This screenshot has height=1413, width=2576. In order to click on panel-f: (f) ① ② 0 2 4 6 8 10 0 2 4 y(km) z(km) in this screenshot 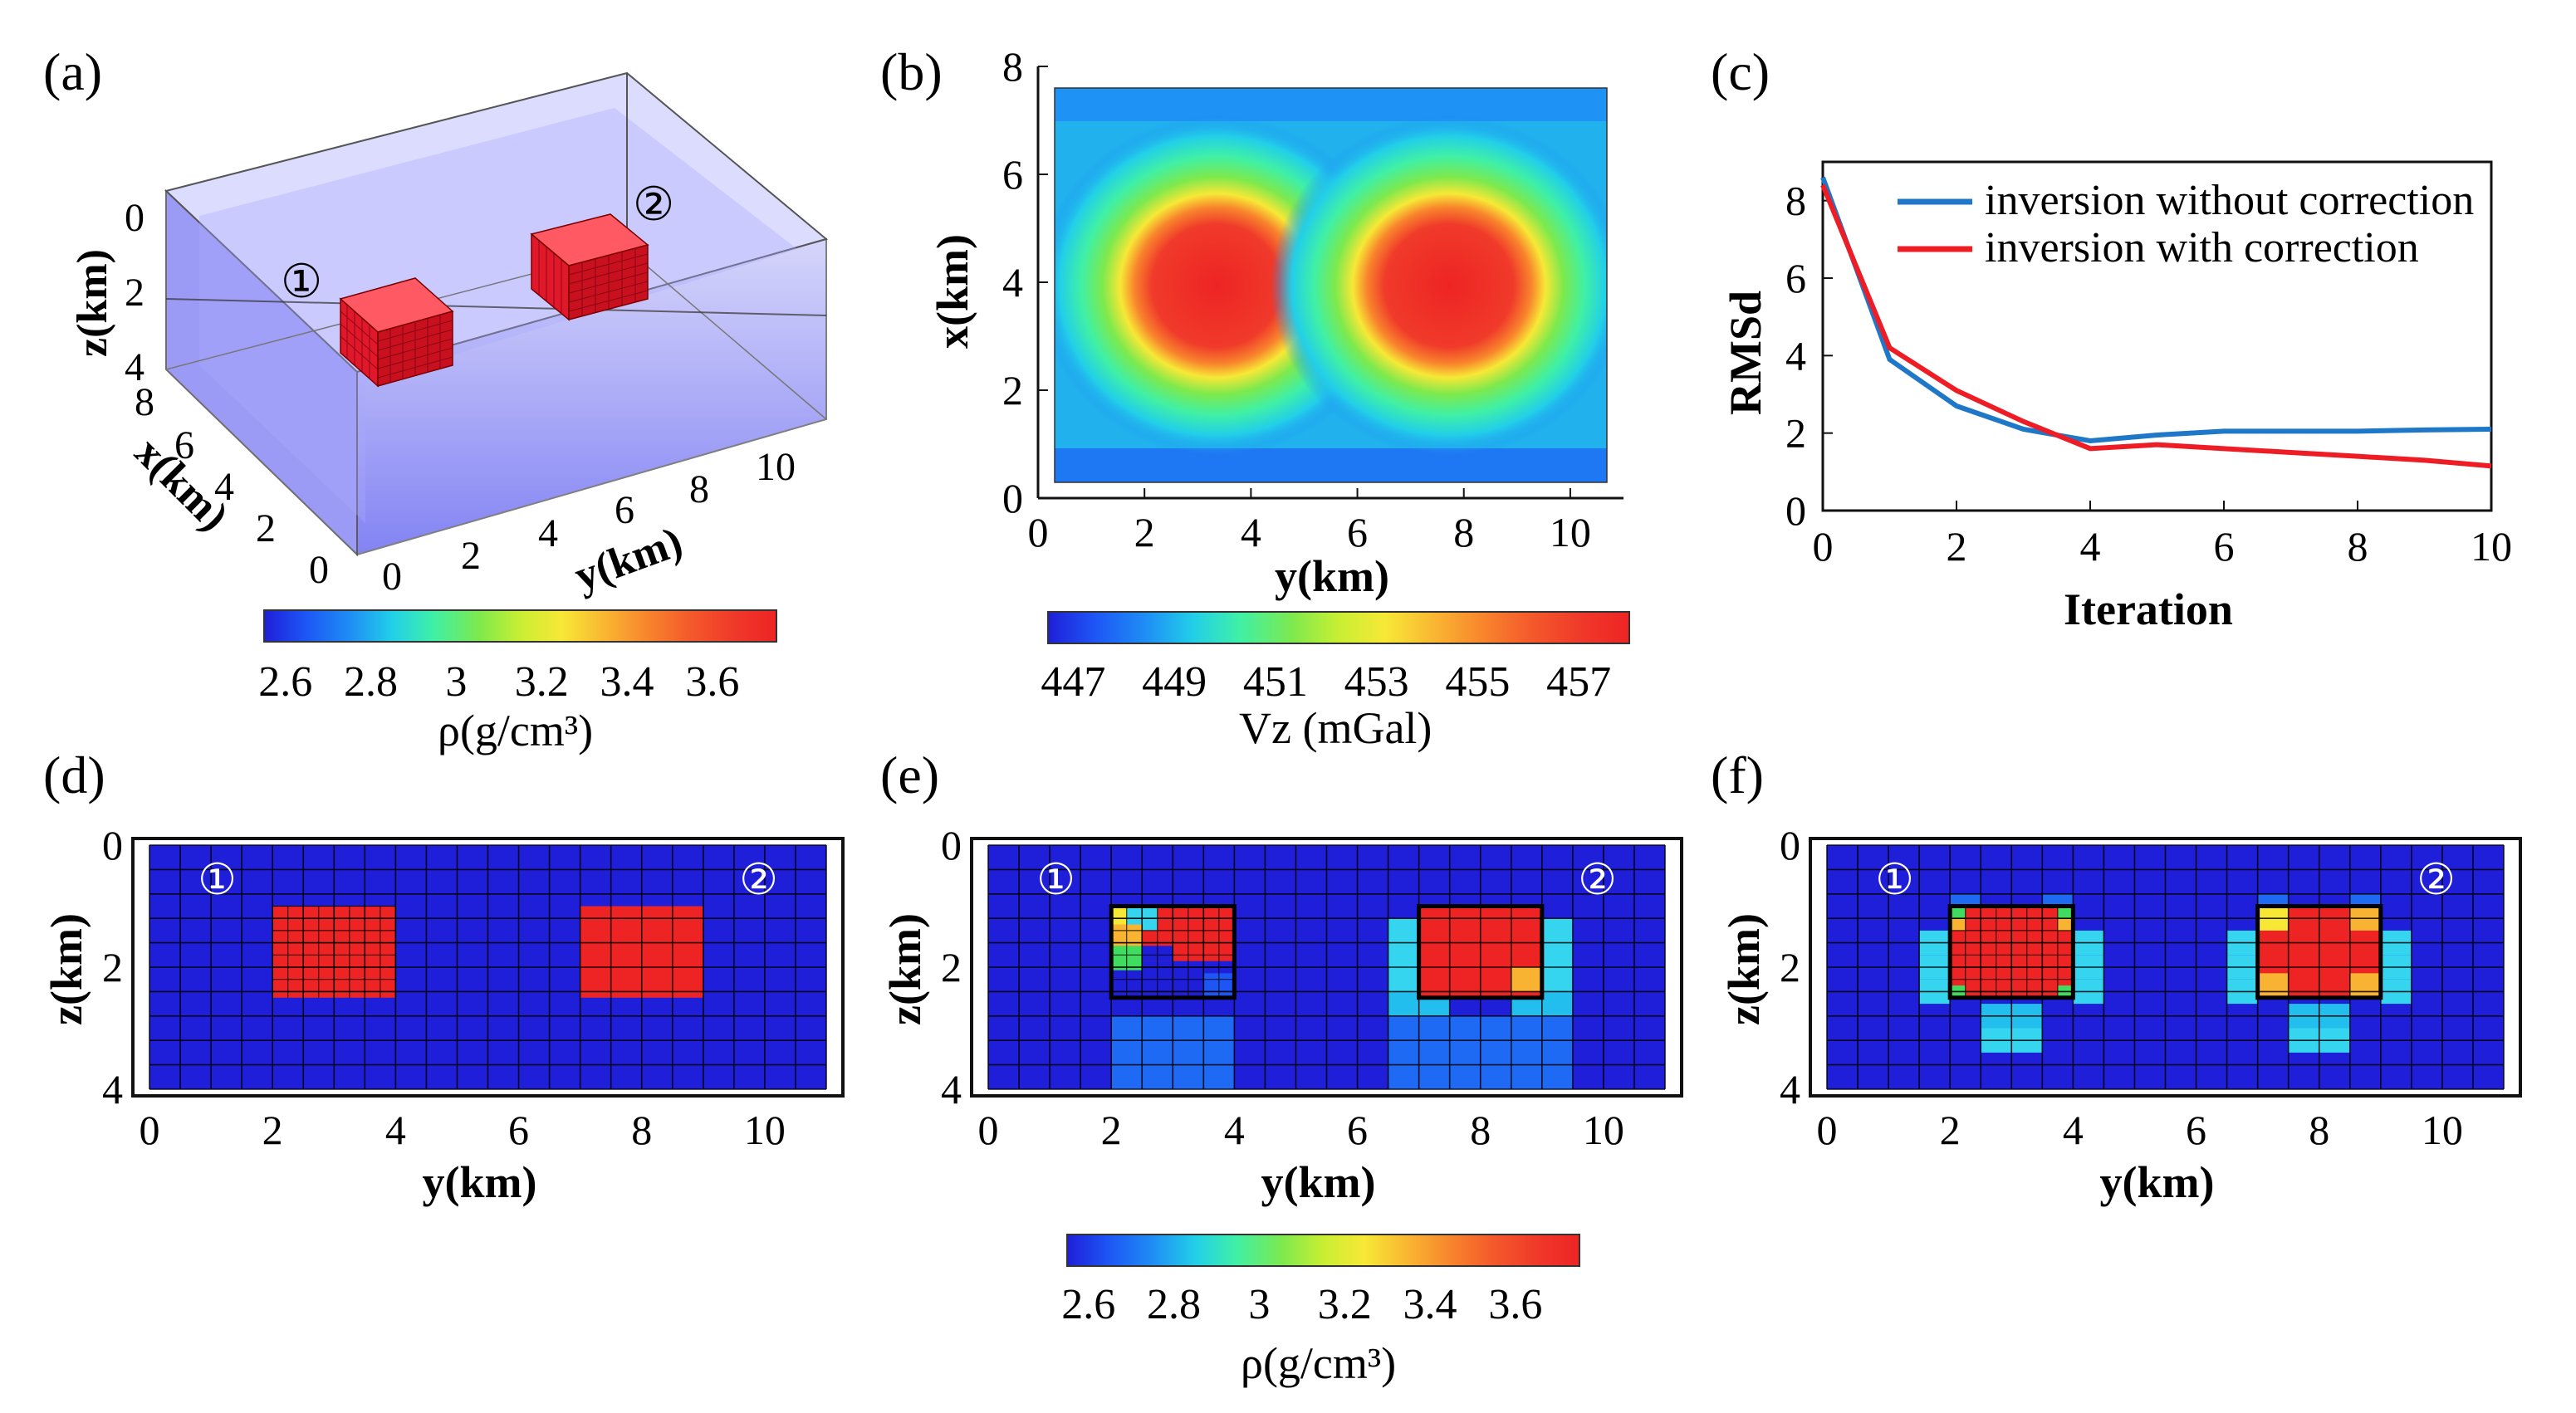, I will do `click(2117, 976)`.